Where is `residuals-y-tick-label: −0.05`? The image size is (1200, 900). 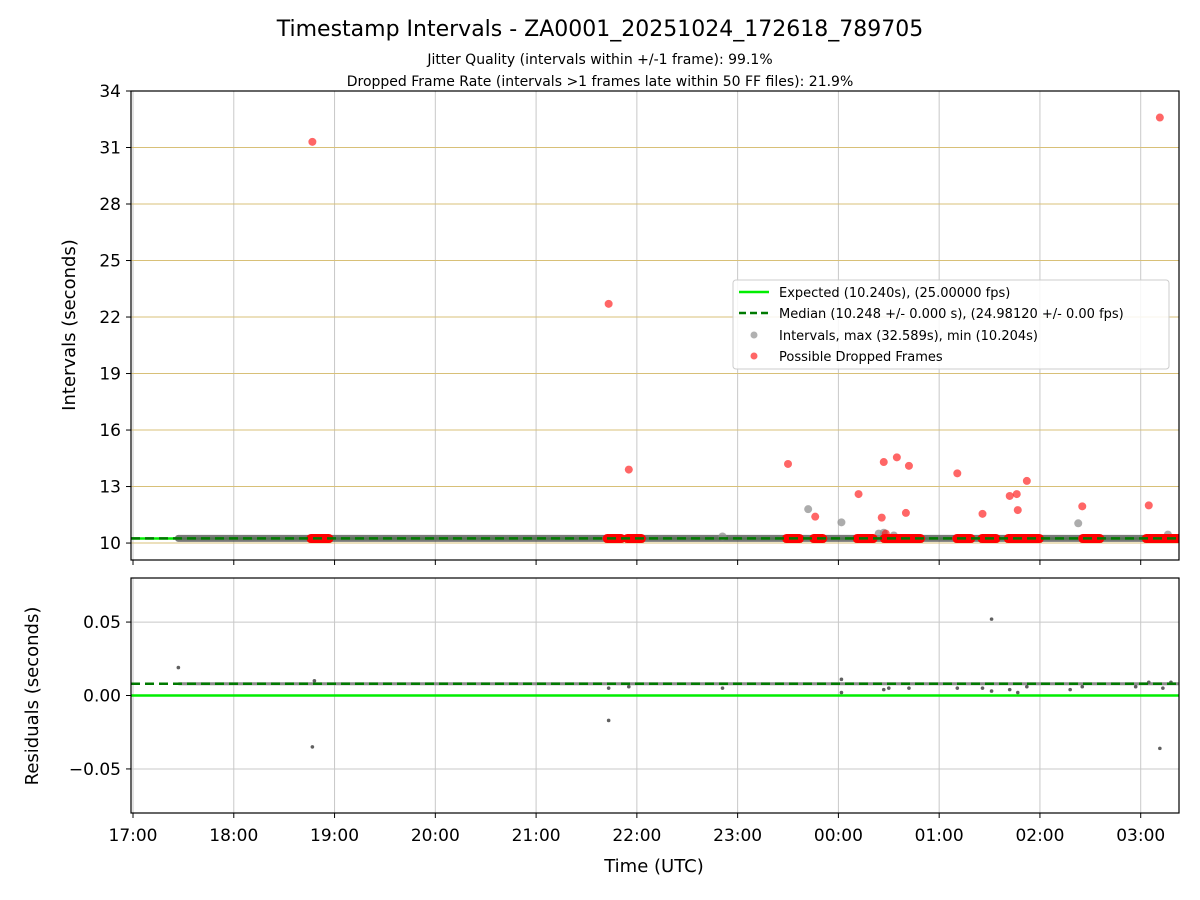 residuals-y-tick-label: −0.05 is located at coordinates (95, 770).